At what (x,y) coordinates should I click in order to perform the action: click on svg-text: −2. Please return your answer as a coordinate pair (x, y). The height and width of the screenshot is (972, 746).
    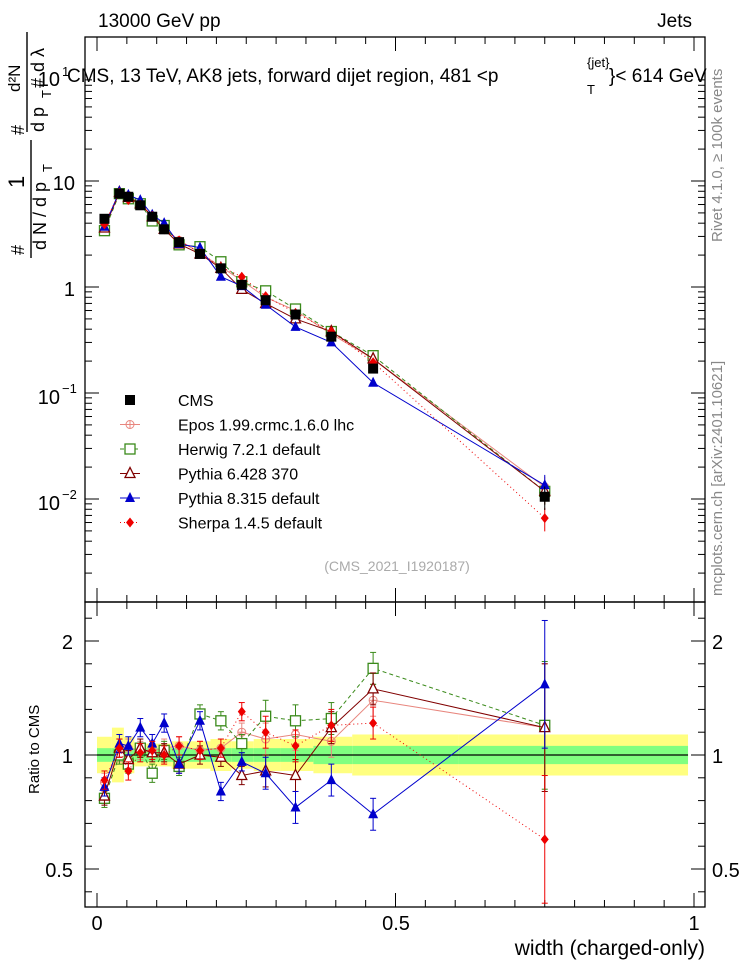
    Looking at the image, I should click on (69, 494).